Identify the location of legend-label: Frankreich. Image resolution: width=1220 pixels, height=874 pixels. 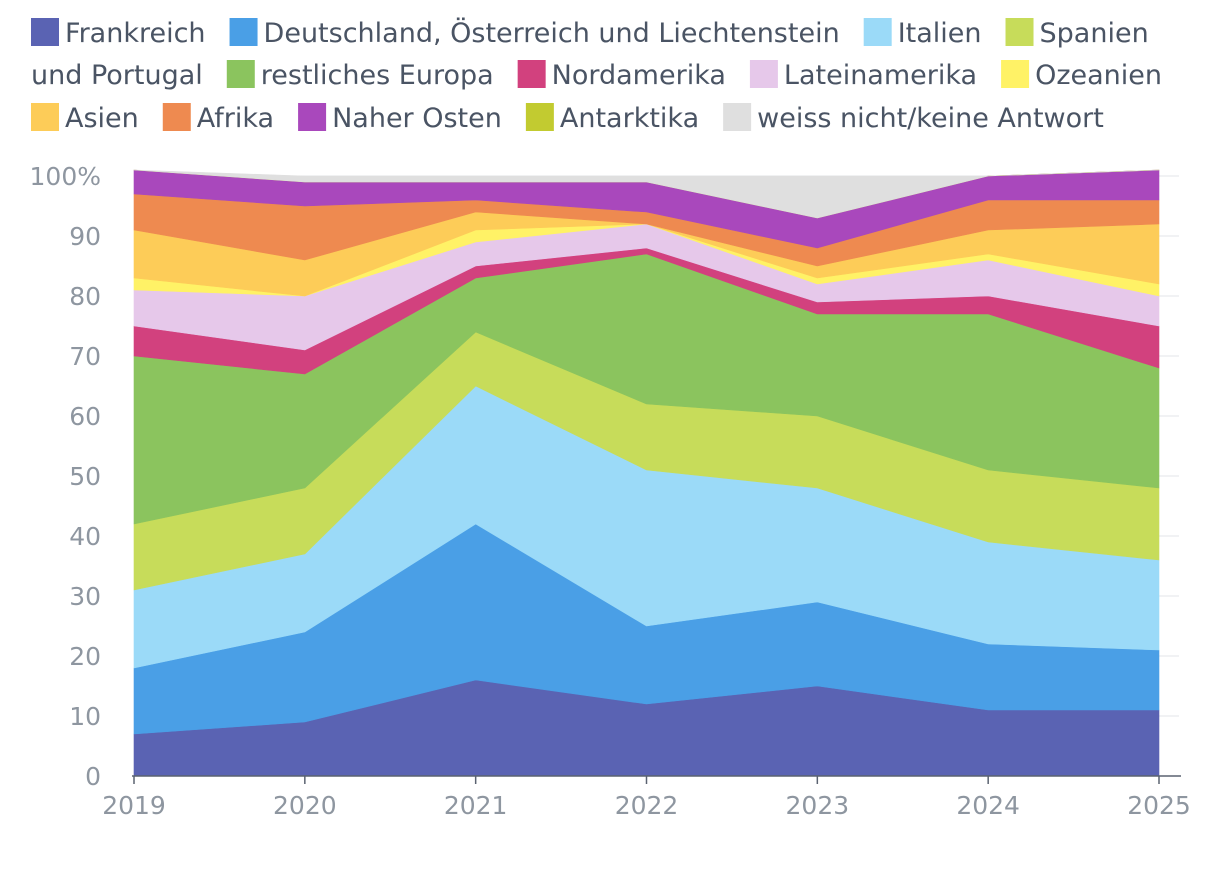
(135, 33).